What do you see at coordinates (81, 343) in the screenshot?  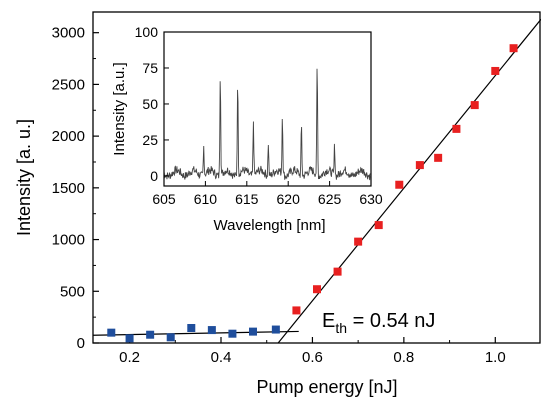 I see `y-tick-label: 0` at bounding box center [81, 343].